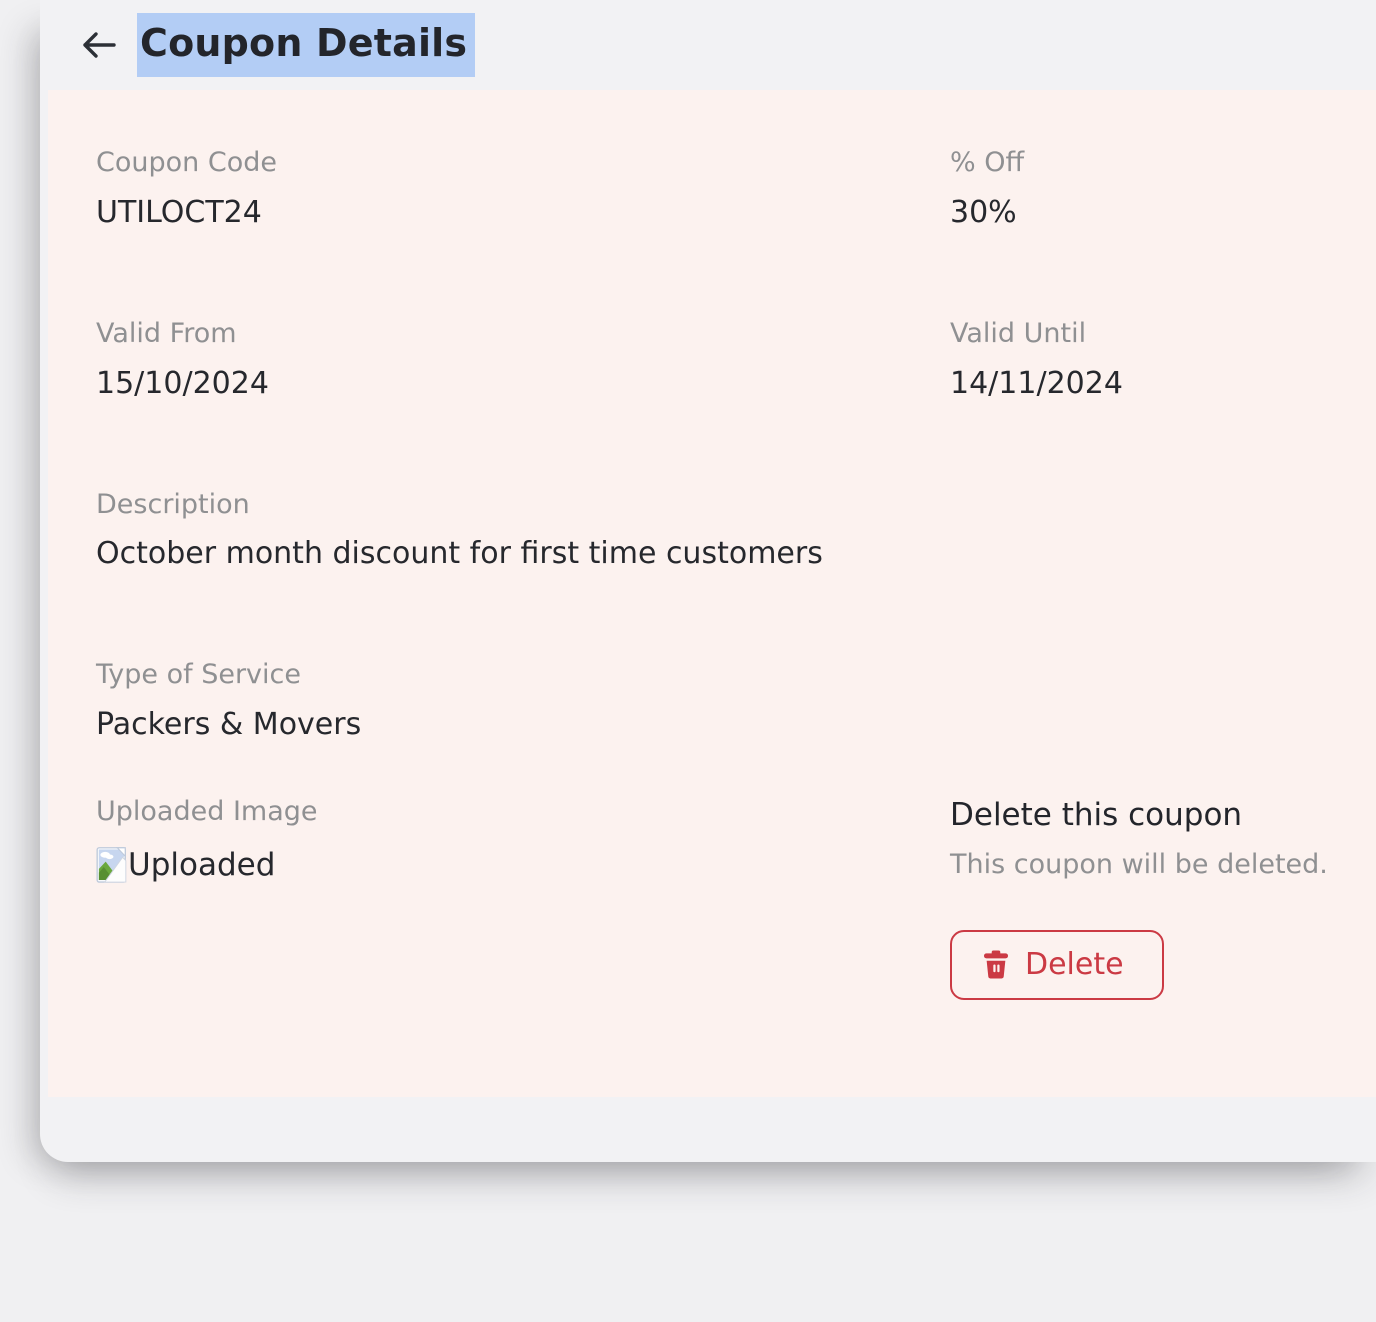 The width and height of the screenshot is (1376, 1322). I want to click on field-row: Uploaded Image Uploaded, so click(712, 897).